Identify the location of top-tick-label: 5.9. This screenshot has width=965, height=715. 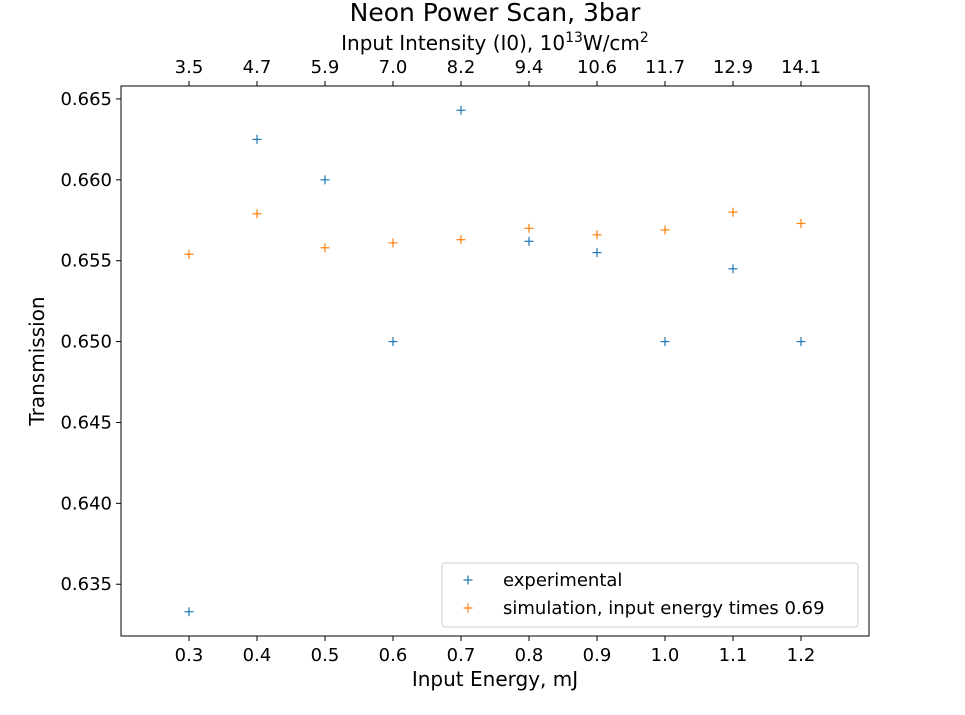
(325, 67).